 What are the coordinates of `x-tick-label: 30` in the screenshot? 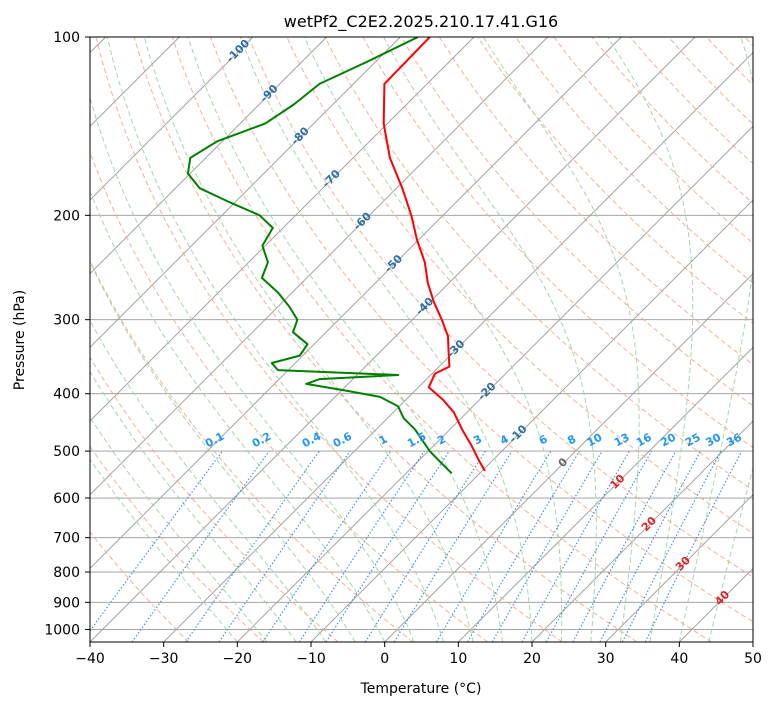 It's located at (606, 659).